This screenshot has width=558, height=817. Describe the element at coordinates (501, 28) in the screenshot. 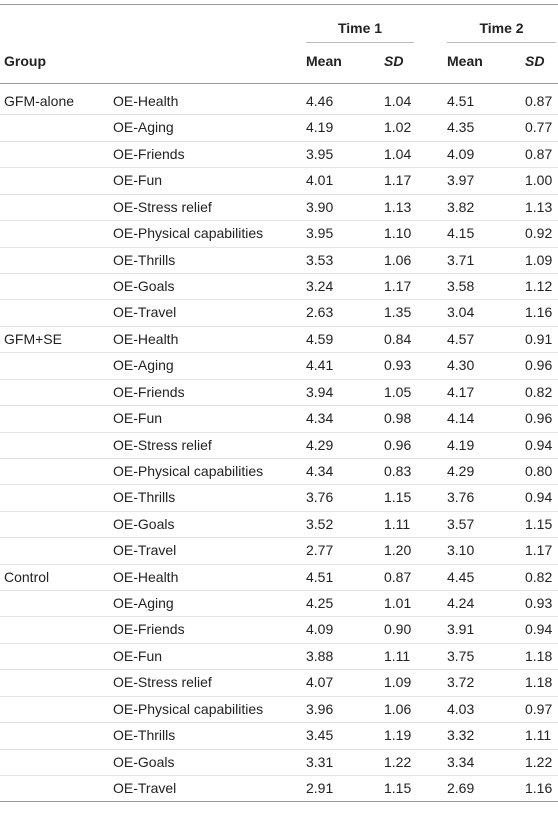

I see `time-header: Time 2` at that location.